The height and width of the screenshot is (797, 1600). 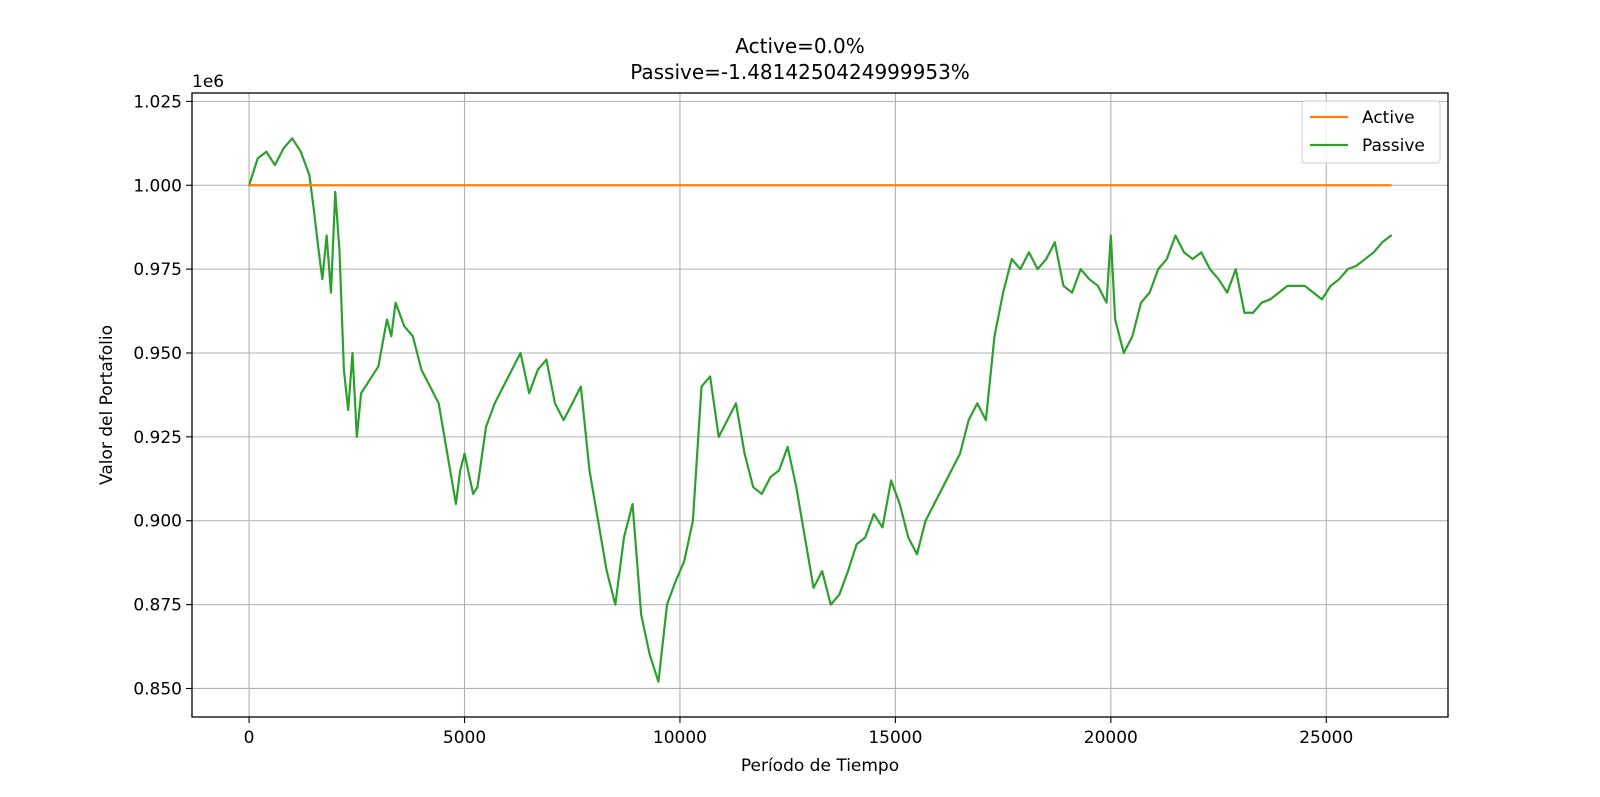 What do you see at coordinates (208, 82) in the screenshot?
I see `y-offset-label: 1e6` at bounding box center [208, 82].